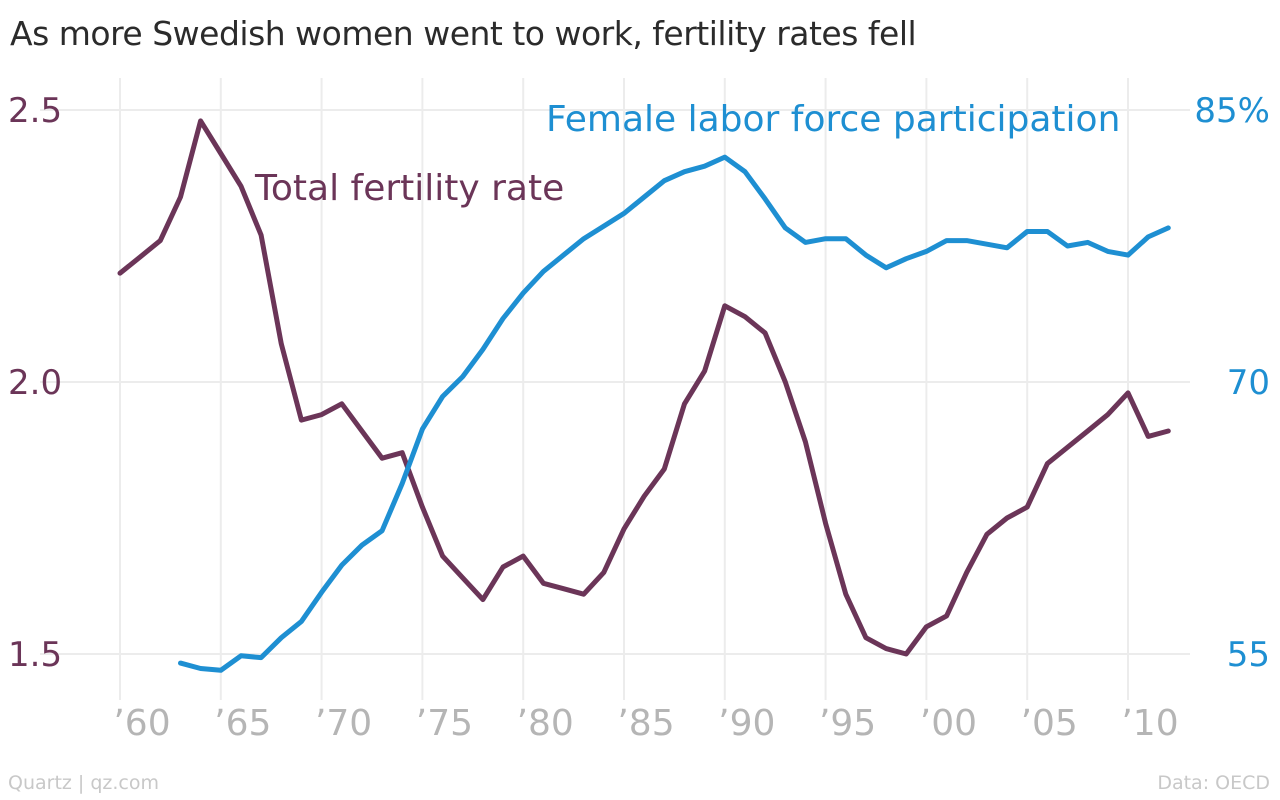  Describe the element at coordinates (242, 723) in the screenshot. I see `x-tick-label: ’65` at that location.